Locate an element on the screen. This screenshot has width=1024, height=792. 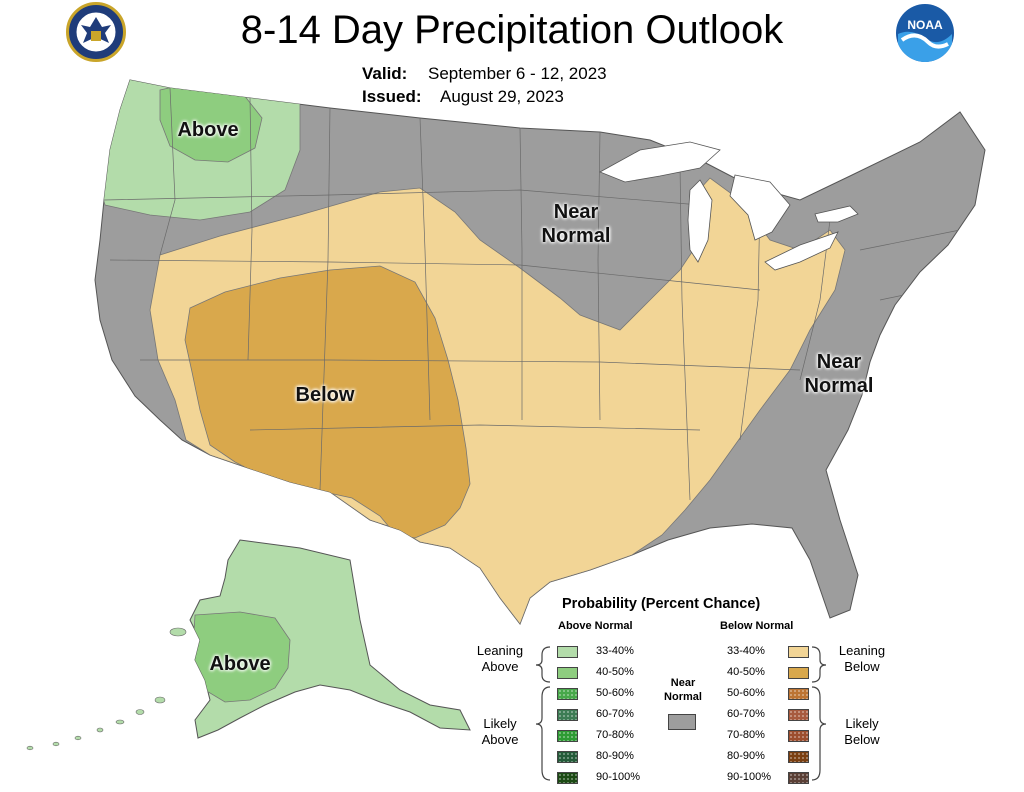
legend-above-label-5: 80-90% is located at coordinates (615, 756).